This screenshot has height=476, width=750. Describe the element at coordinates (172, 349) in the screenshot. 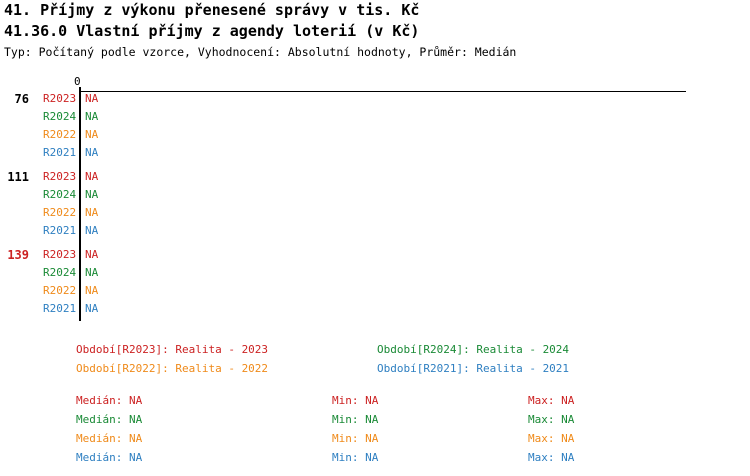

I see `legend-item: Období[R2023]: Realita - 2023` at that location.